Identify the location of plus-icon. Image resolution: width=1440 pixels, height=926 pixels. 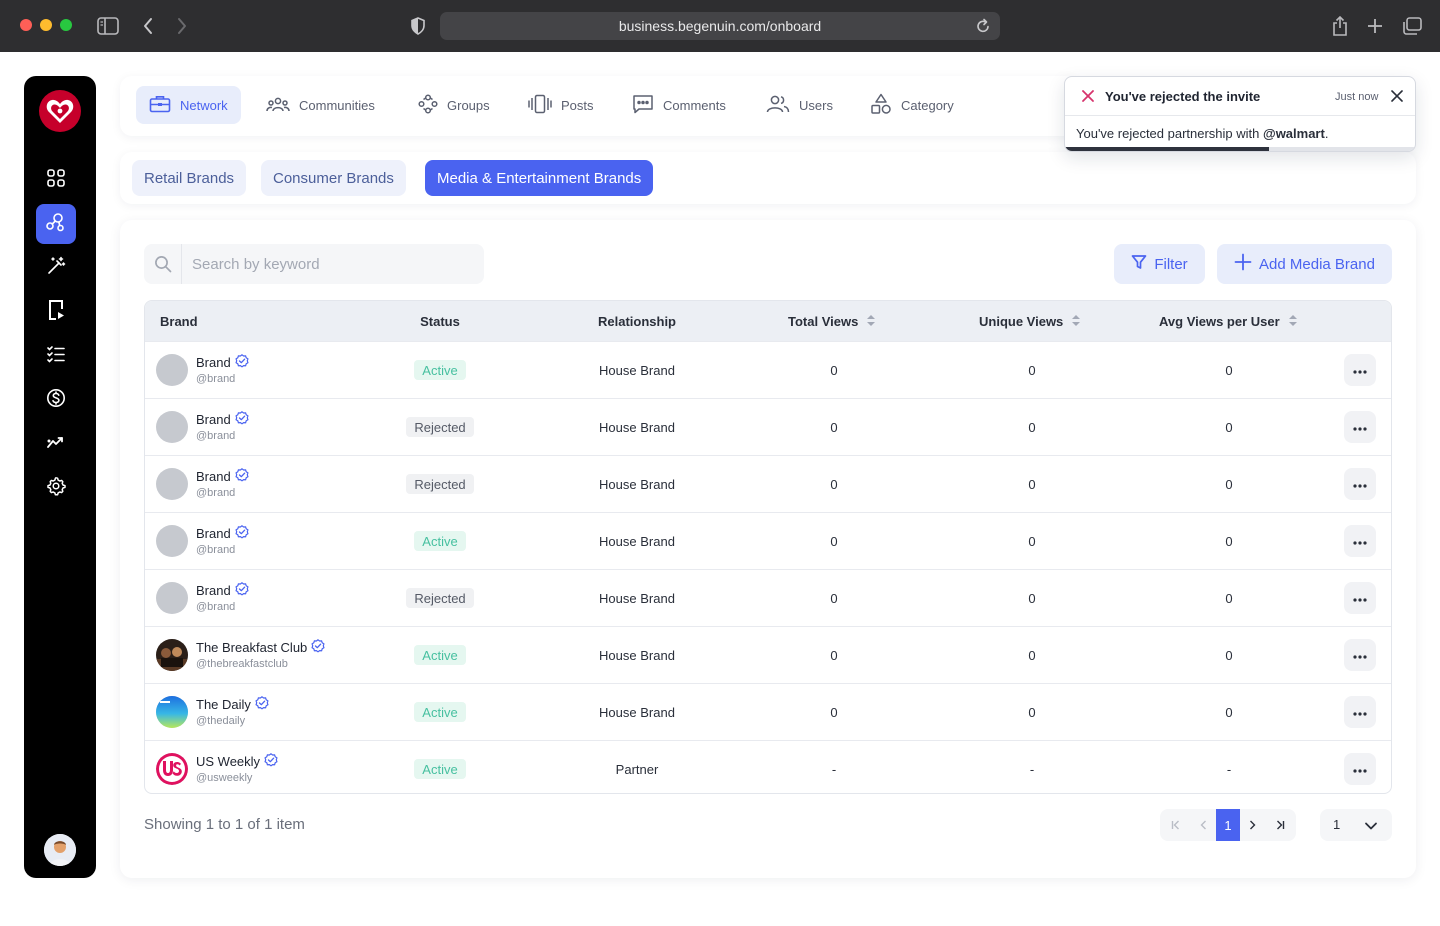
(1243, 264).